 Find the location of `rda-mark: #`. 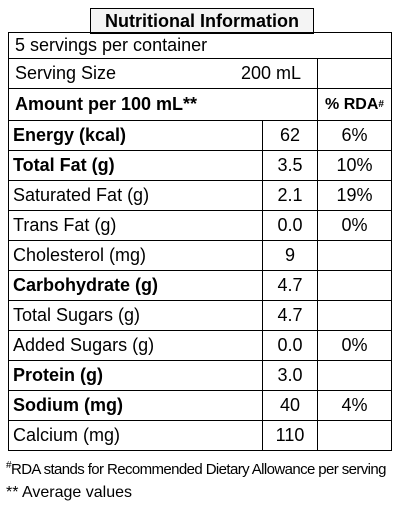

rda-mark: # is located at coordinates (381, 104).